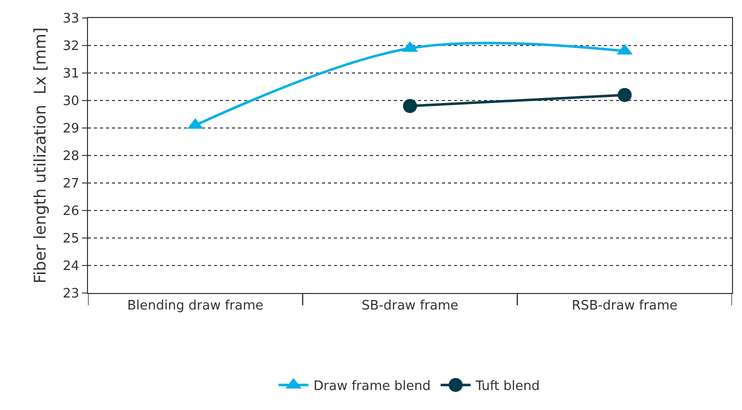 Image resolution: width=742 pixels, height=410 pixels. What do you see at coordinates (372, 386) in the screenshot?
I see `legend-label: Draw frame blend` at bounding box center [372, 386].